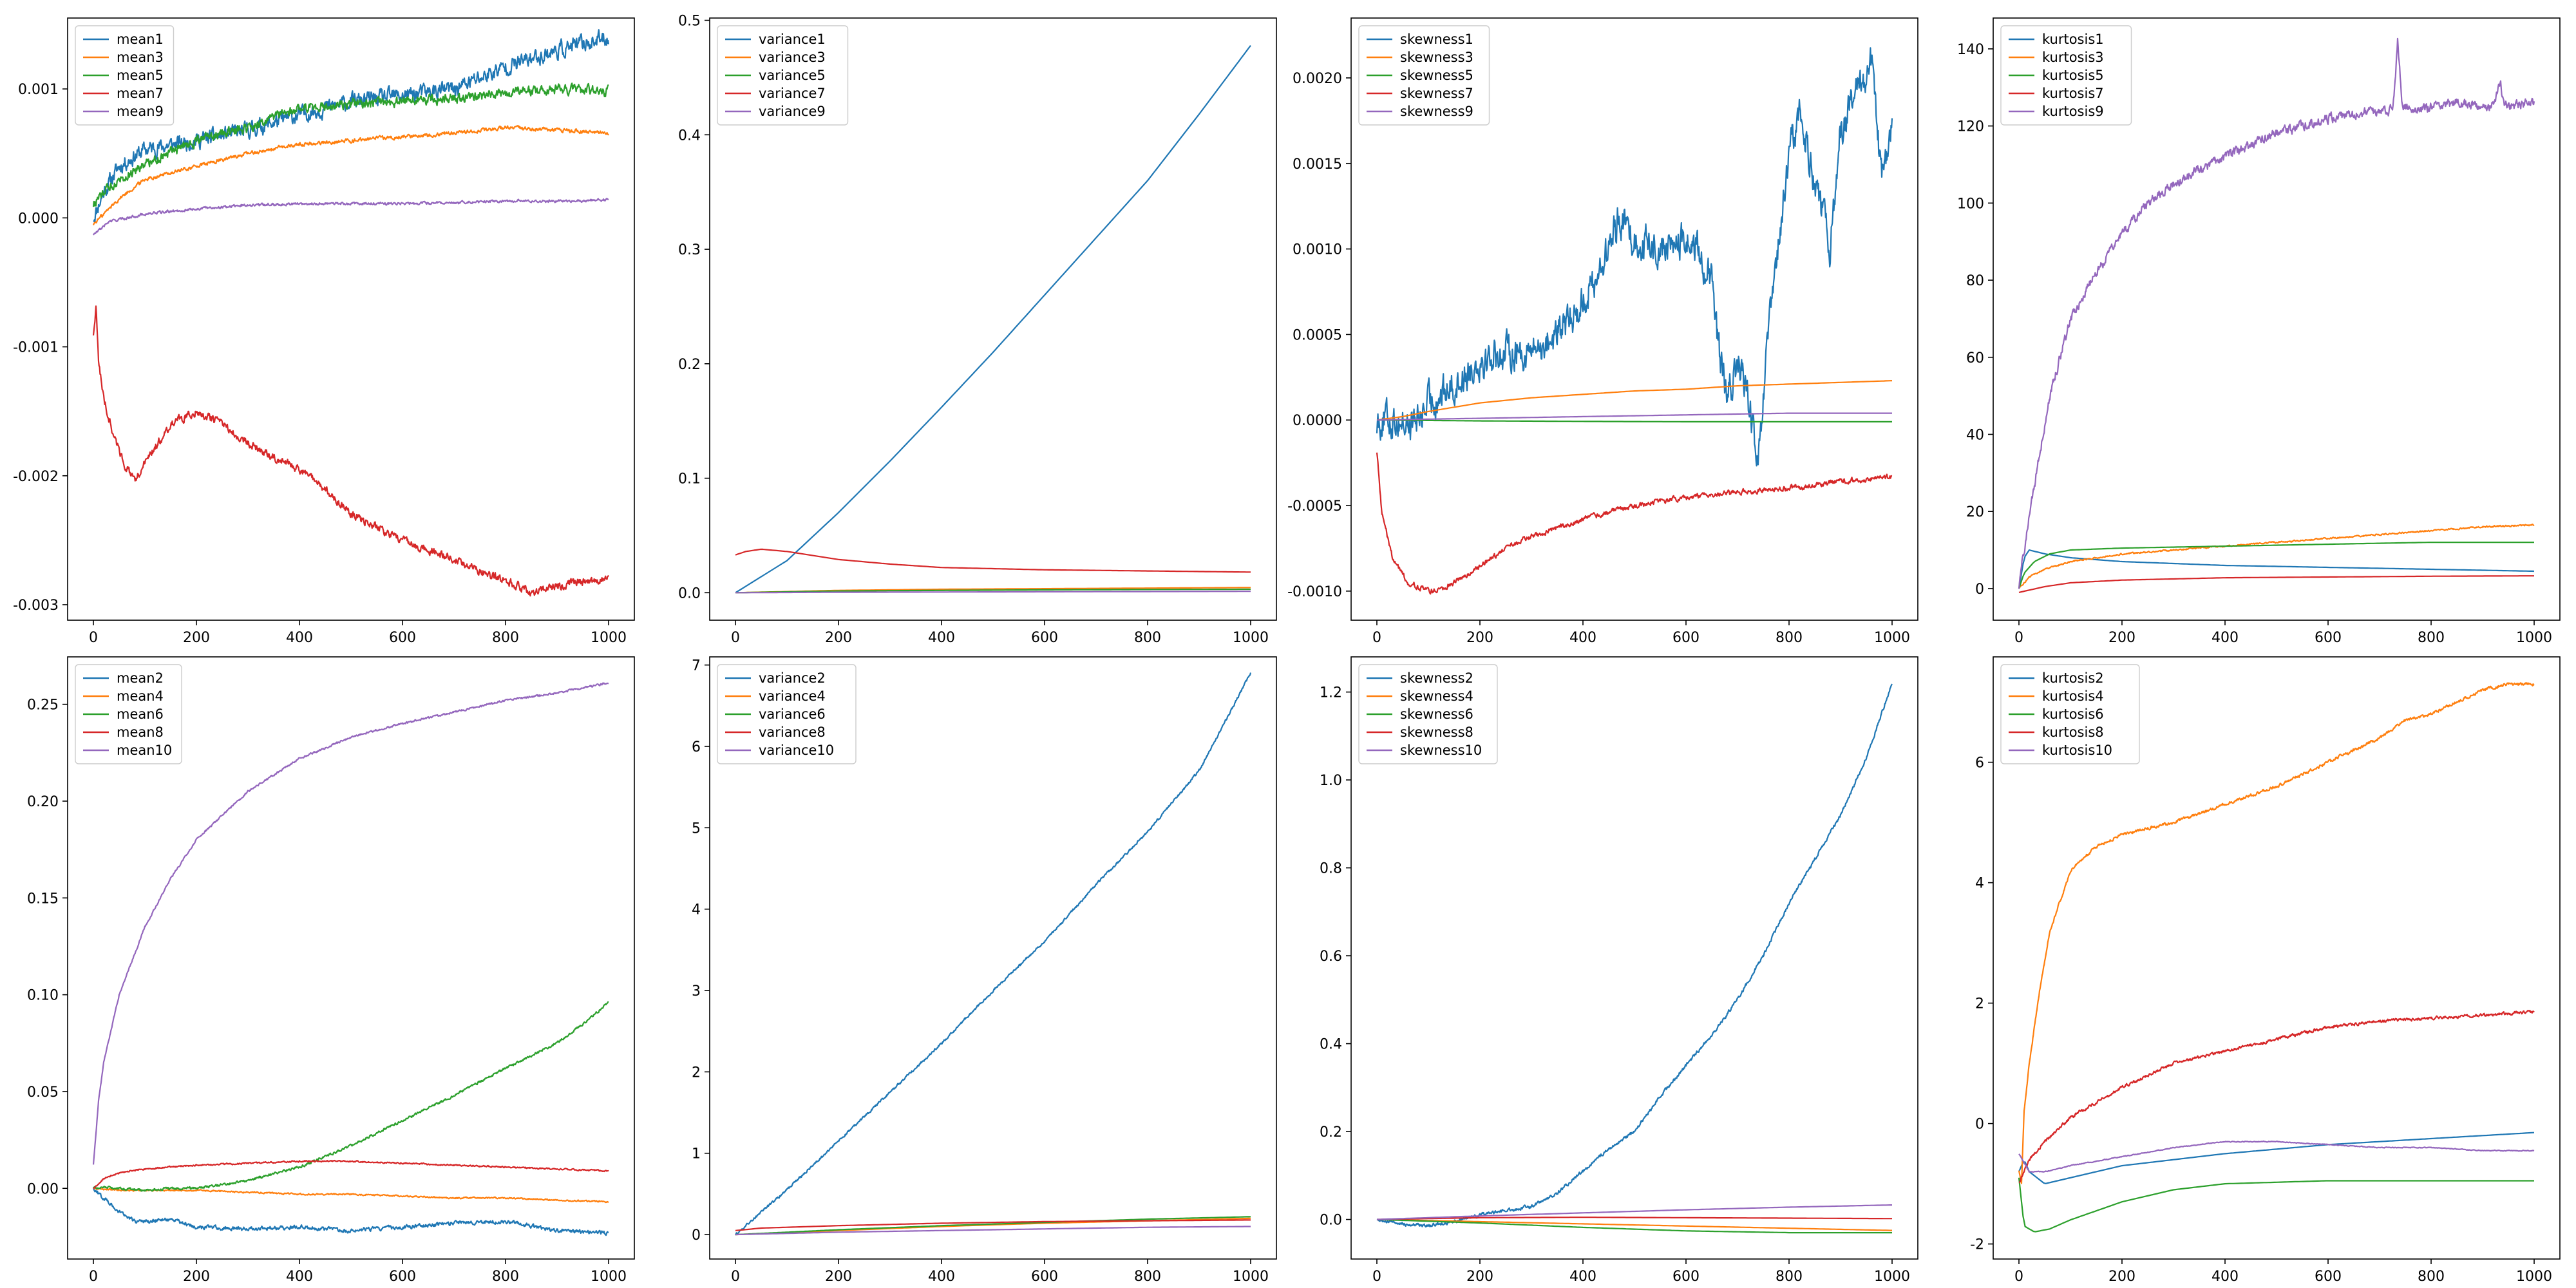 The width and height of the screenshot is (2576, 1288). I want to click on y-tick-label: -0.0010, so click(1315, 592).